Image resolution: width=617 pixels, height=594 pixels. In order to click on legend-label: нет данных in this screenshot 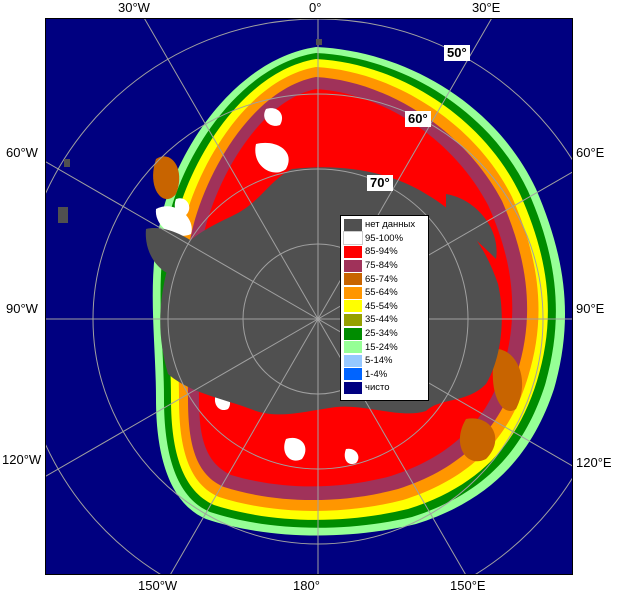, I will do `click(390, 225)`.